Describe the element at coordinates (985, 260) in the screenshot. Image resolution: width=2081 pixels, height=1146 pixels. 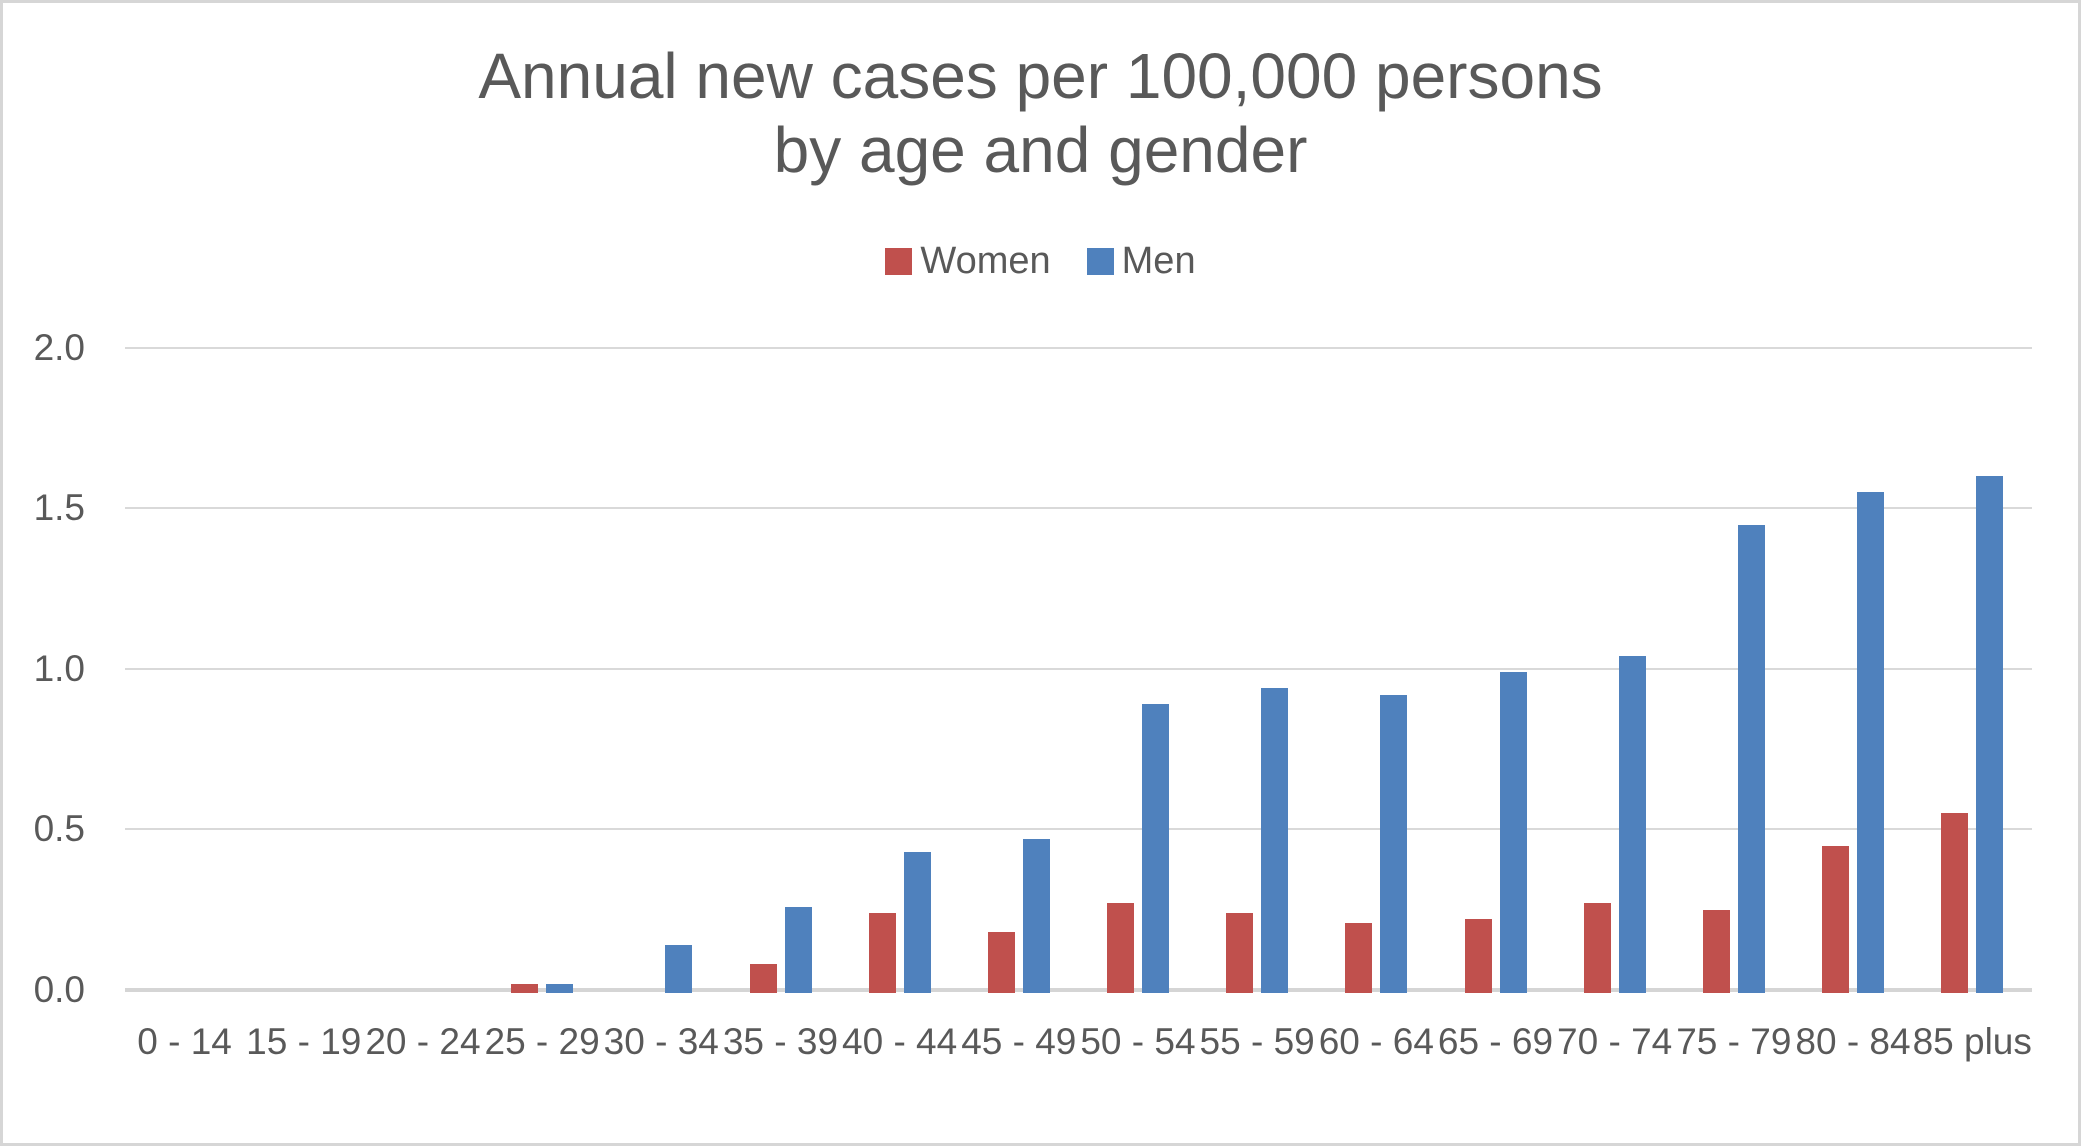
I see `legend-label: Women` at that location.